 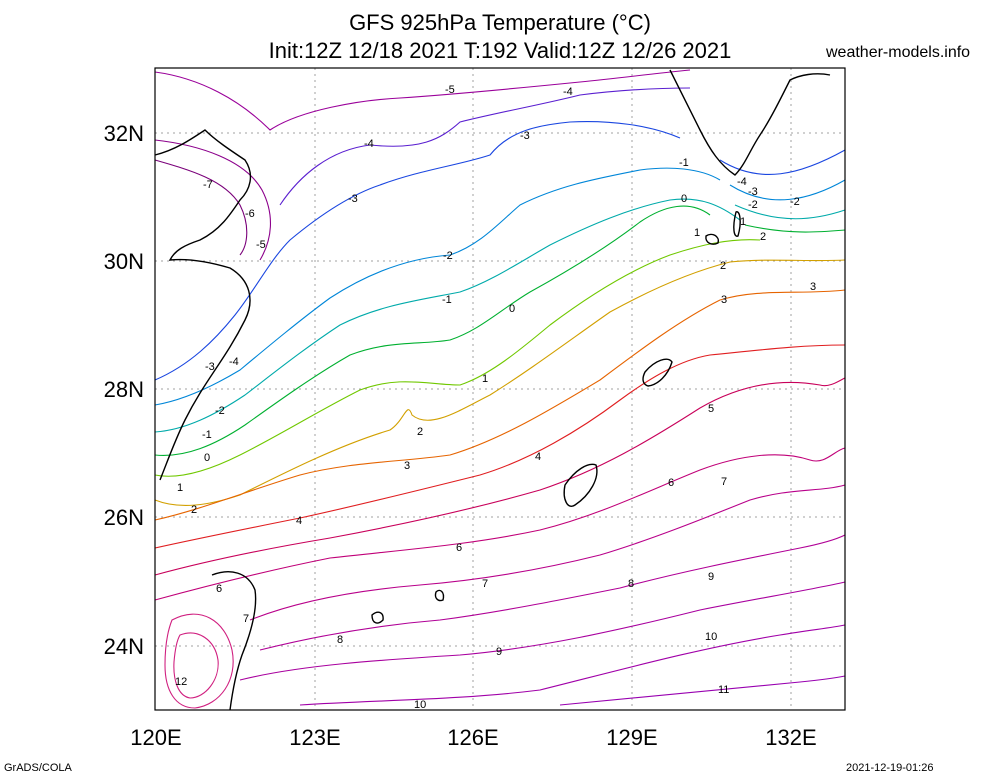 I want to click on site-watermark: weather-models.info, so click(x=898, y=52).